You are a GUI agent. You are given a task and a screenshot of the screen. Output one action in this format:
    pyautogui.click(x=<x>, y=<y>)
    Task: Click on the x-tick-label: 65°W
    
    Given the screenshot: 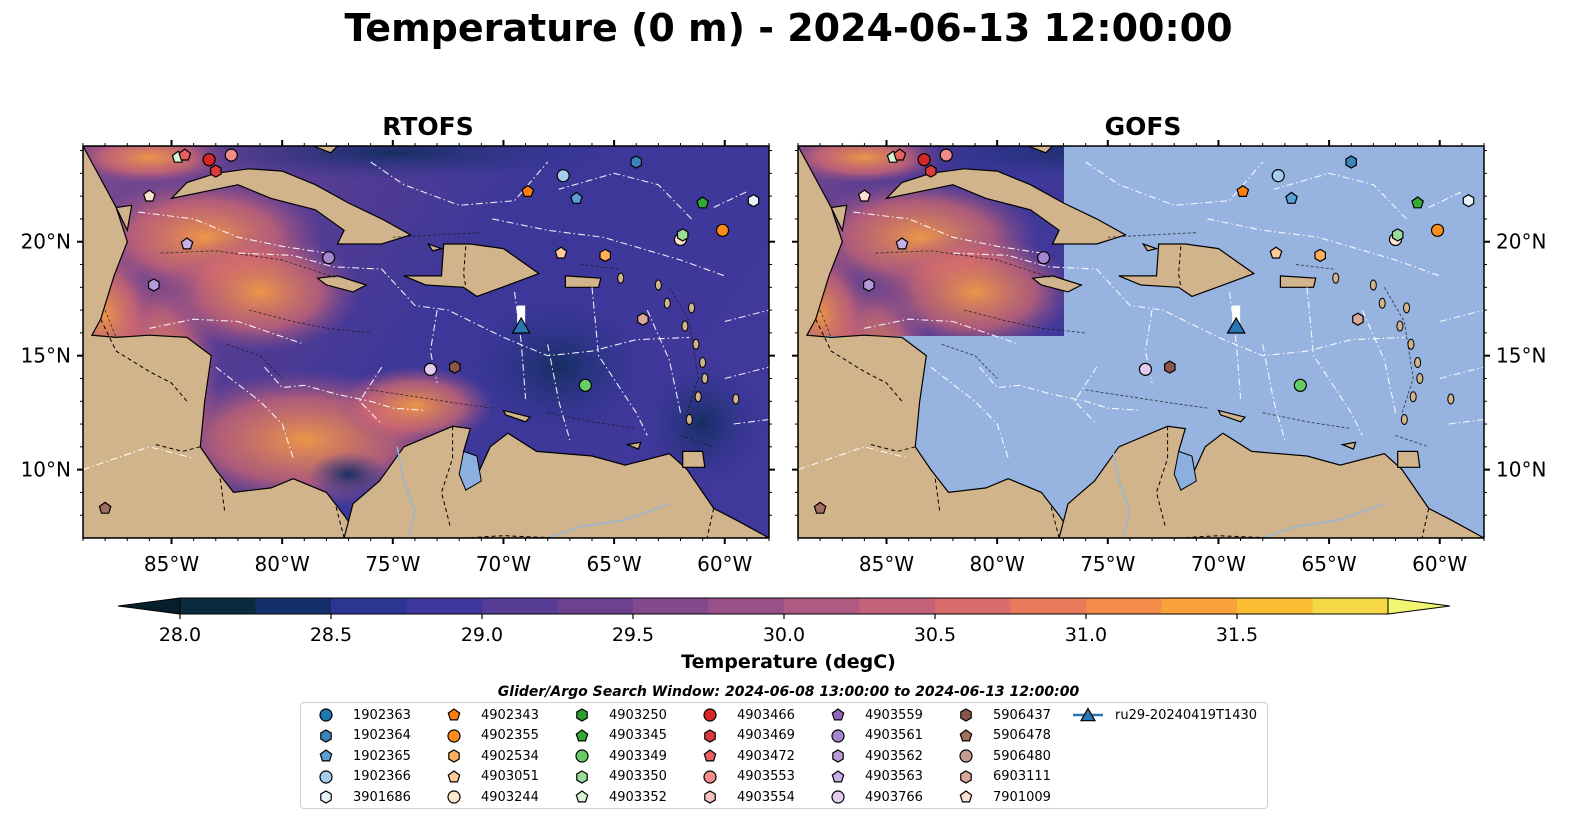 What is the action you would take?
    pyautogui.click(x=1328, y=564)
    